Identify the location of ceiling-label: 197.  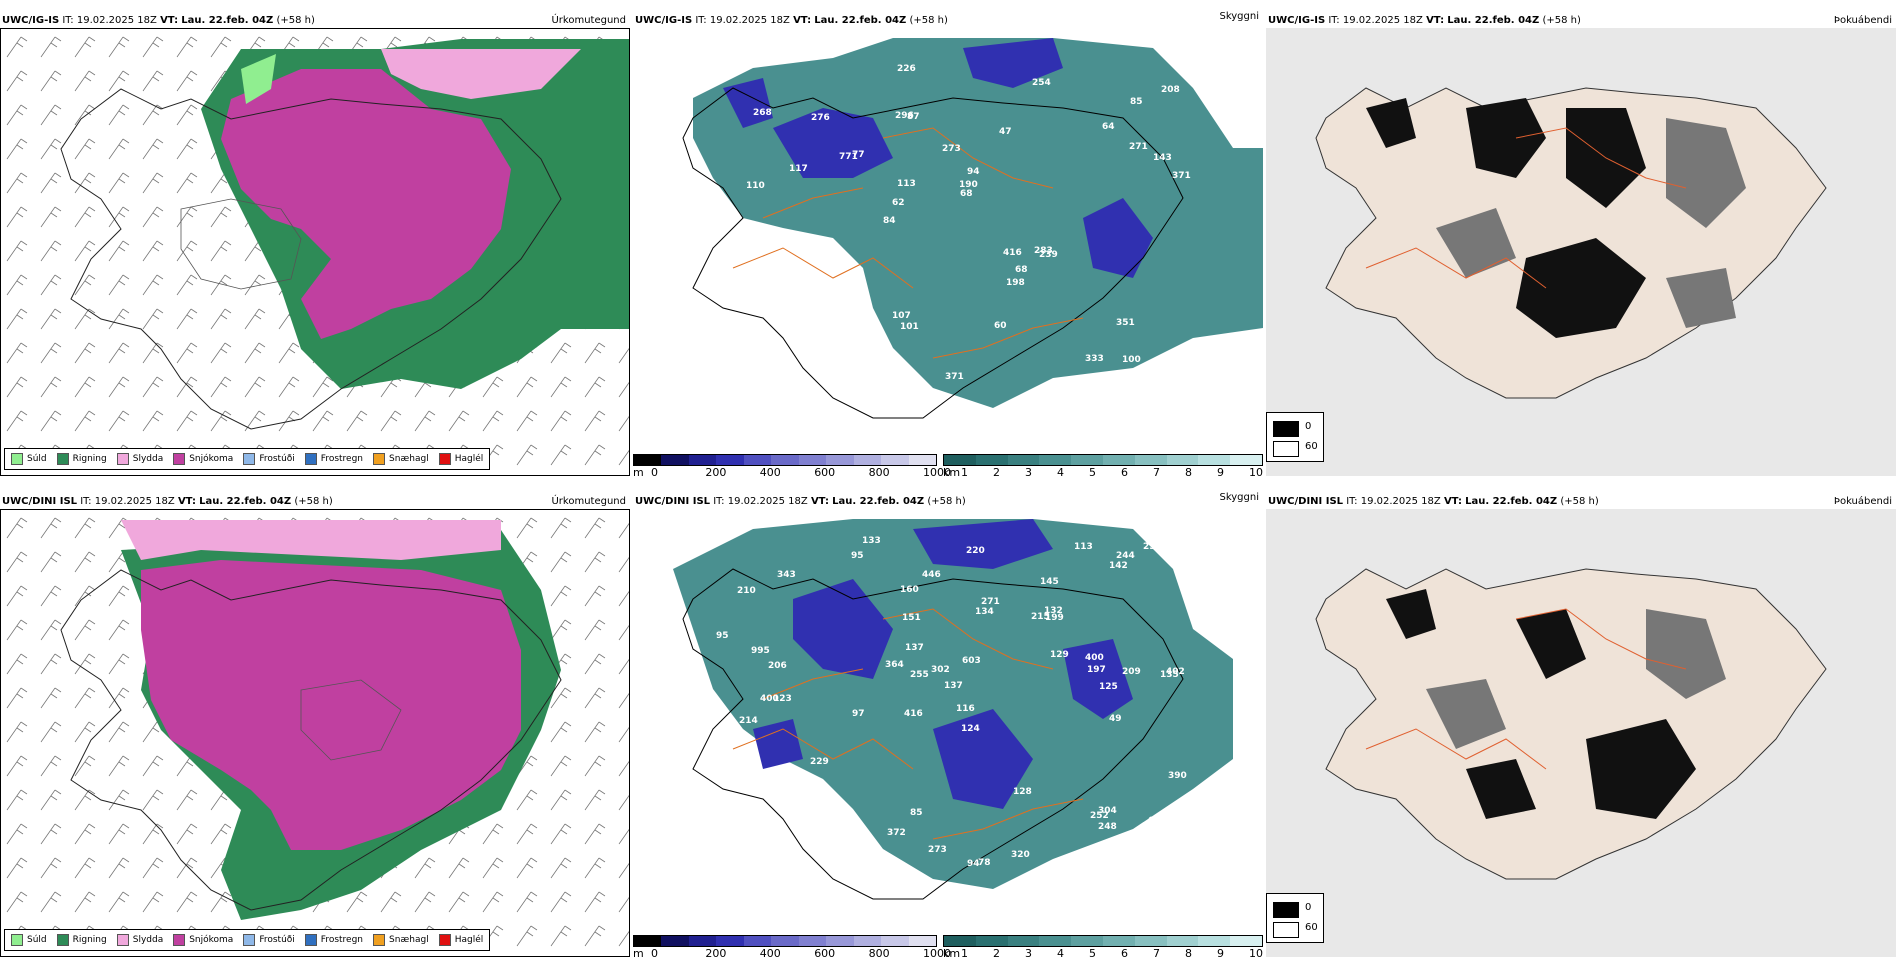
(1096, 670).